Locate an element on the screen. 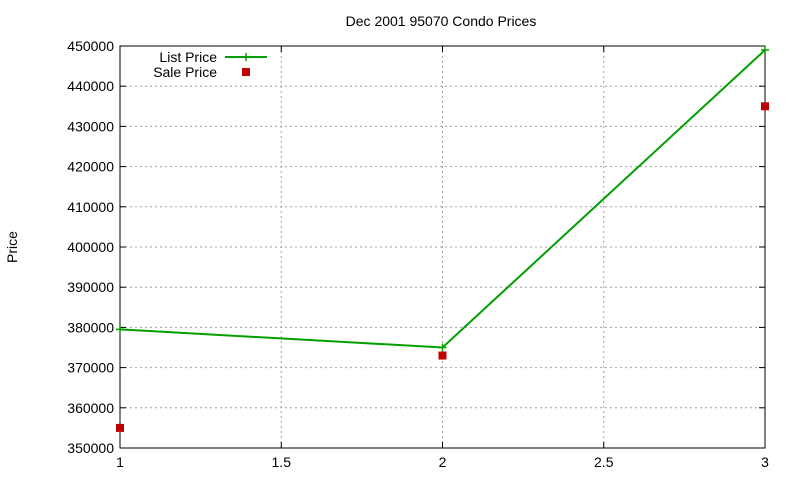  y-tick-label: 440000 is located at coordinates (90, 86).